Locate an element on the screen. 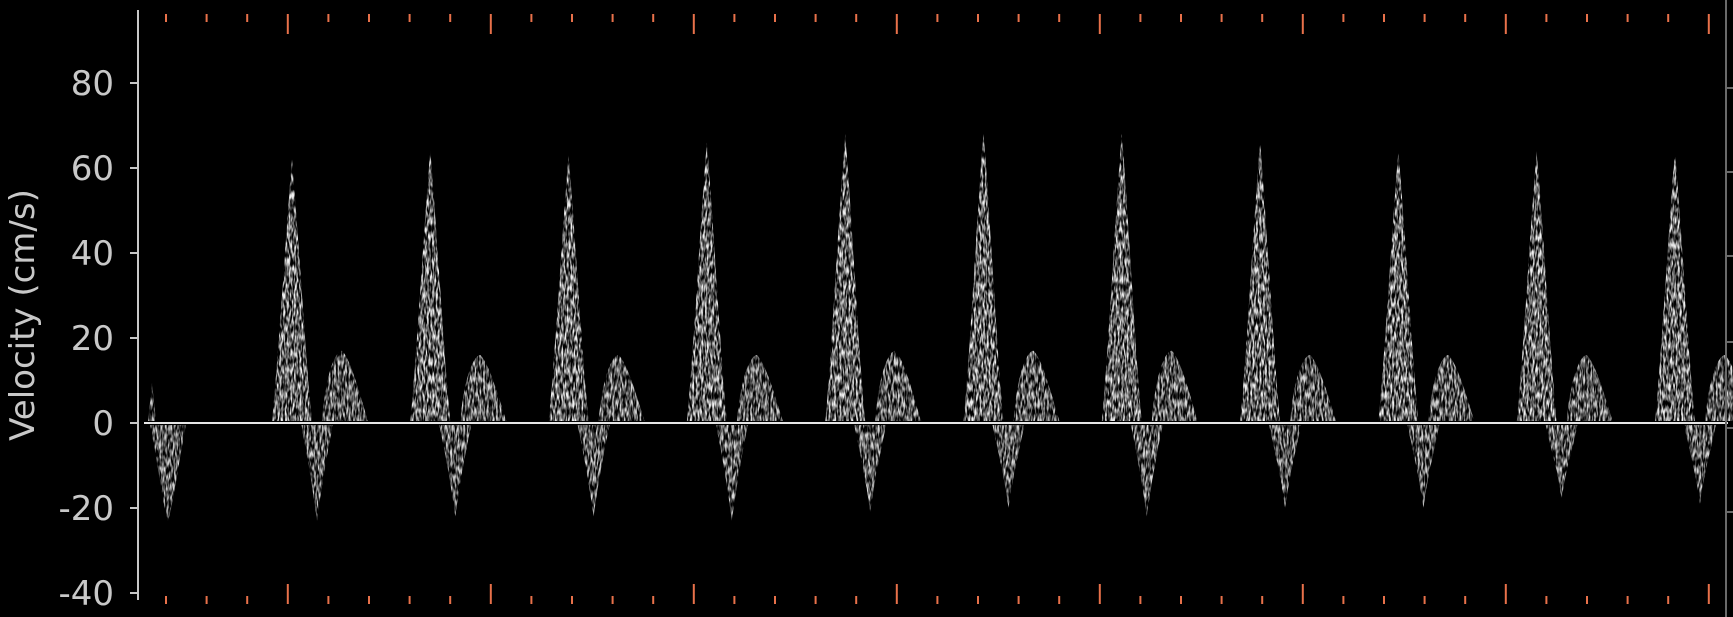  y-tick-label: 40 is located at coordinates (92, 254).